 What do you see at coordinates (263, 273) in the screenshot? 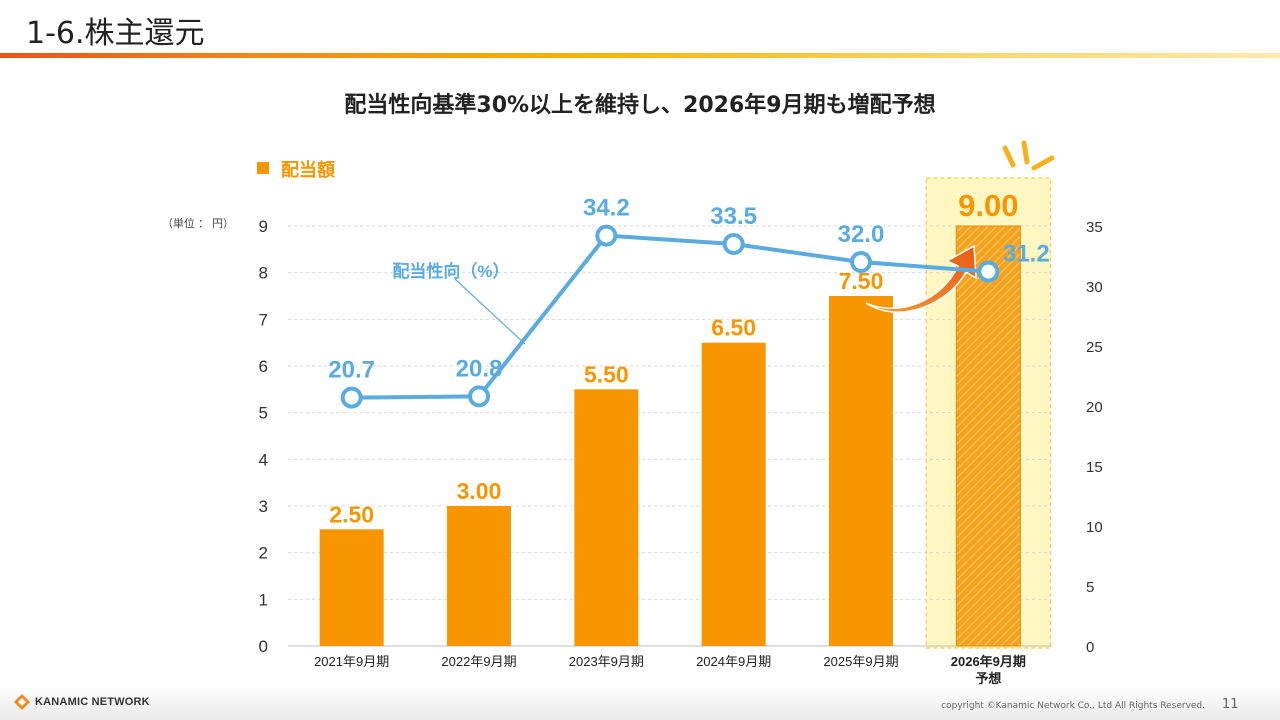
I see `y-tick-label: 8` at bounding box center [263, 273].